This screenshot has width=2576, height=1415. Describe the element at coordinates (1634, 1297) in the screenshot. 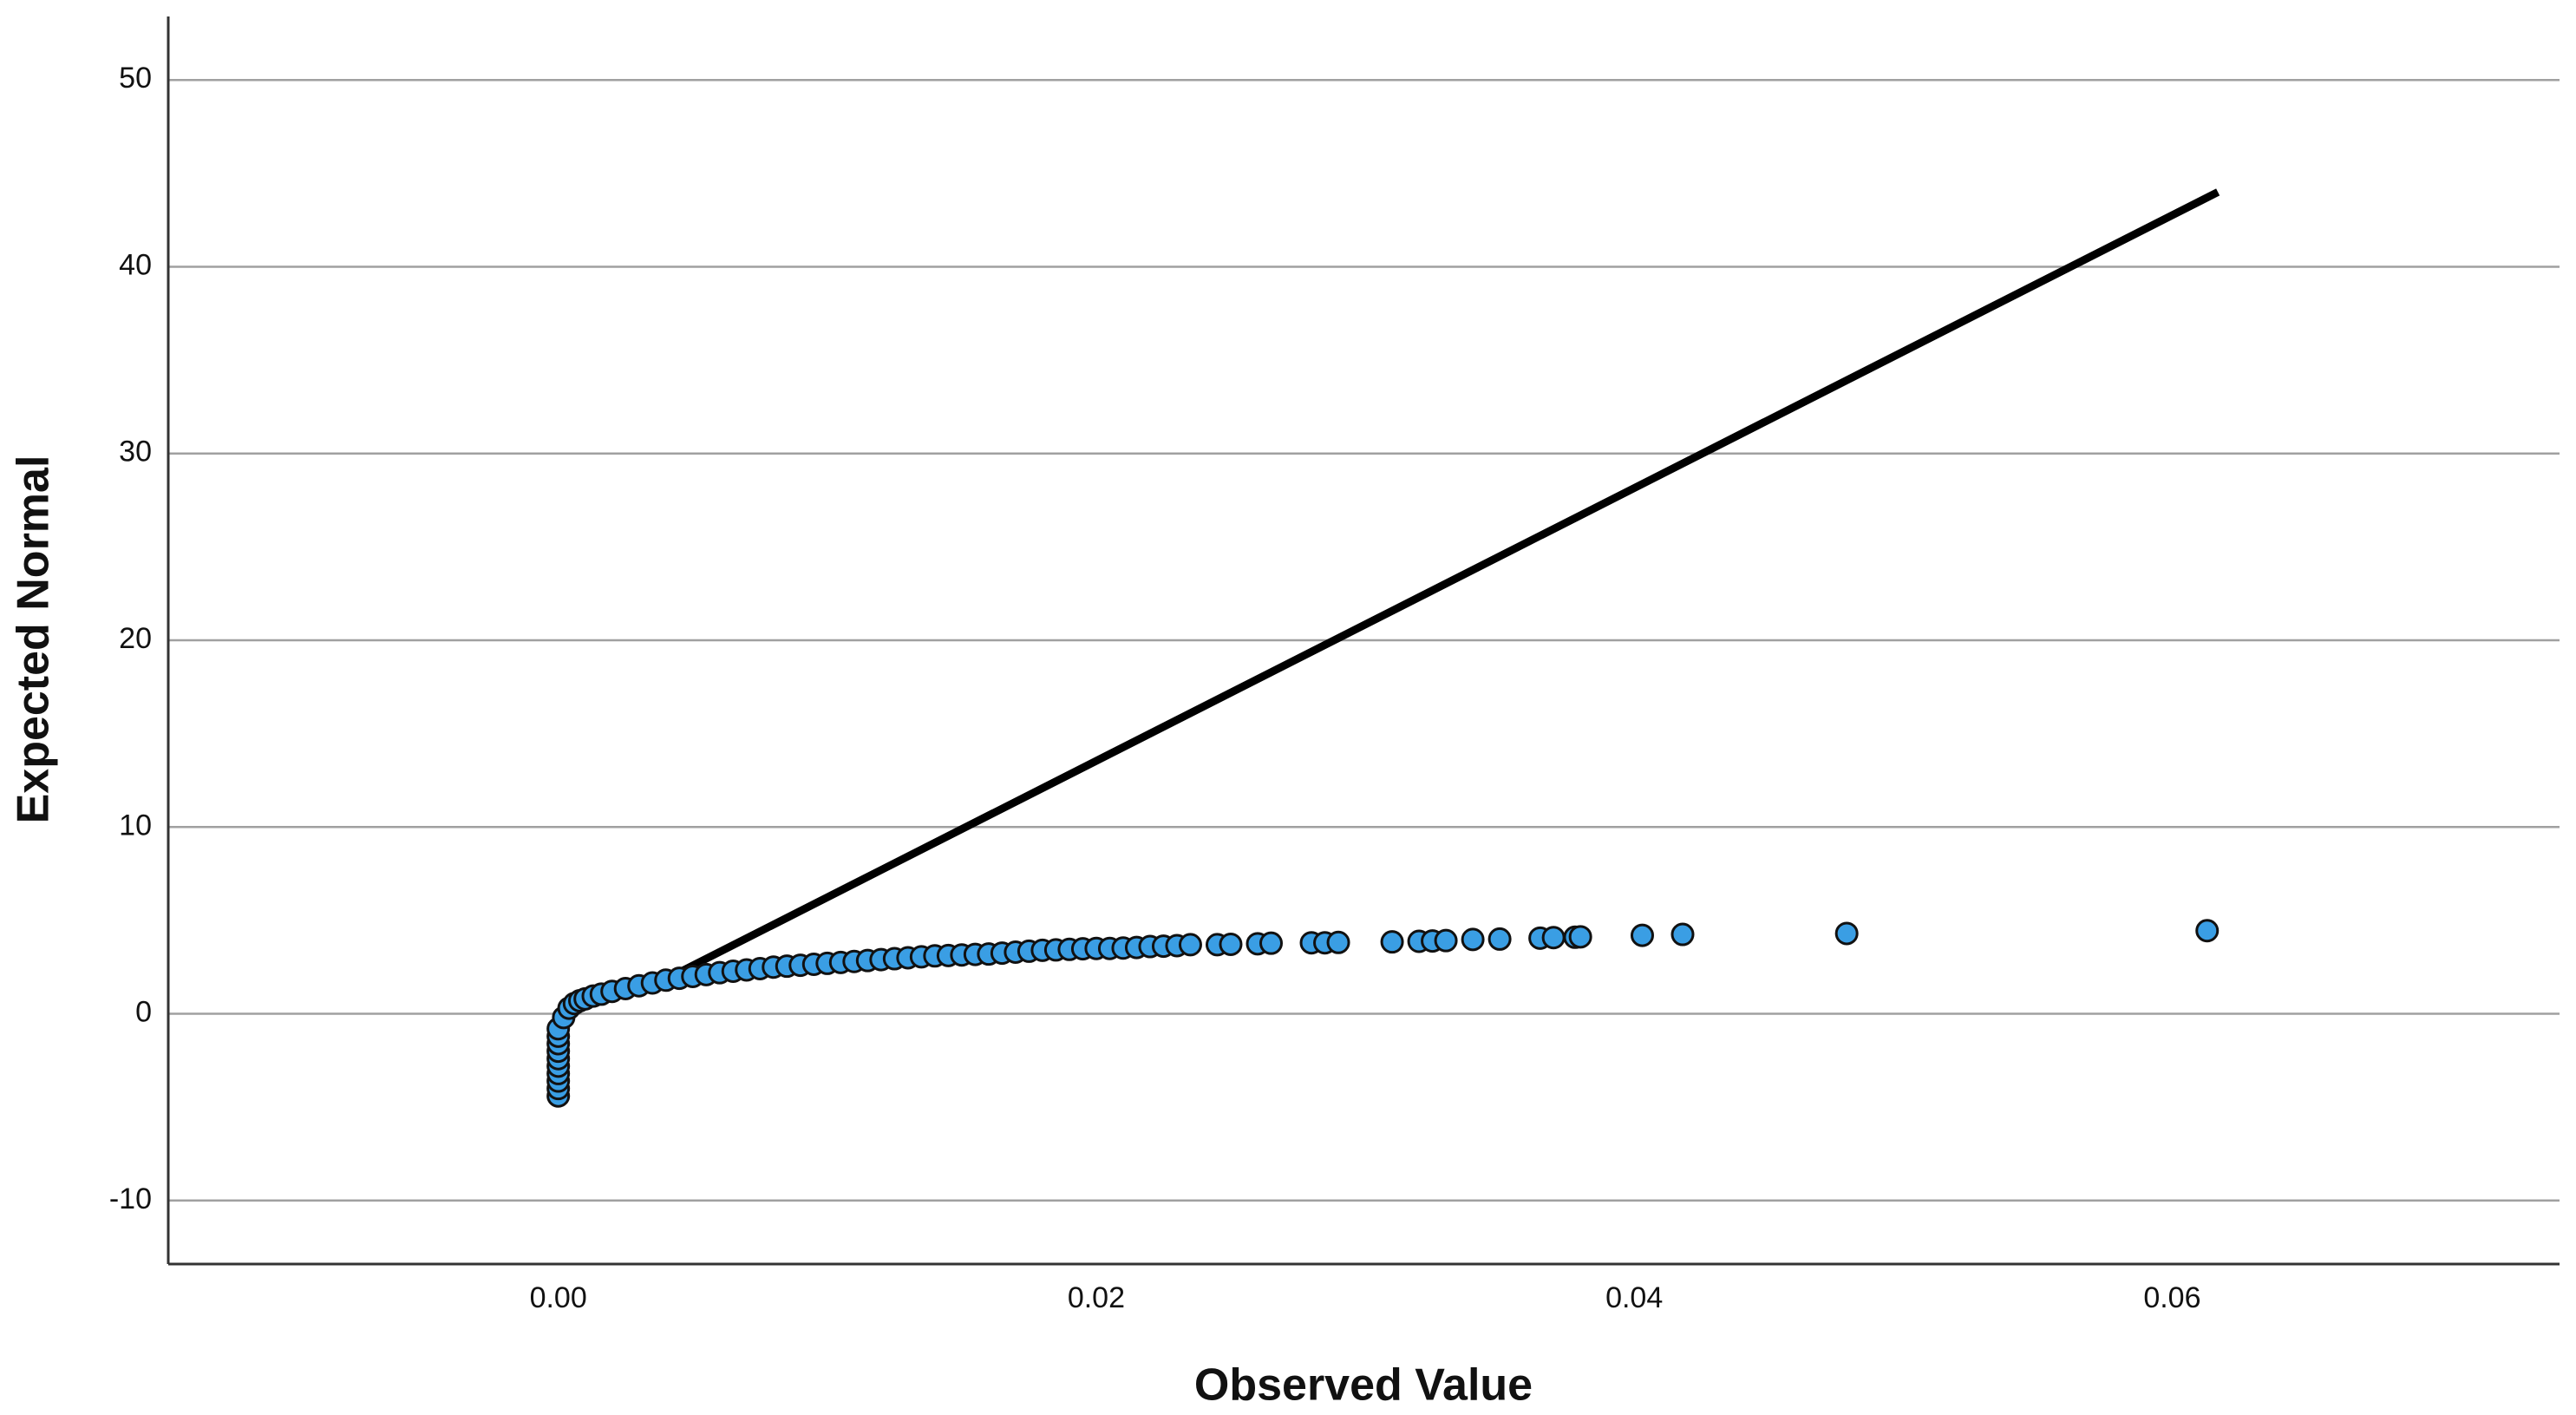

I see `x-tick-label: 0.04` at that location.